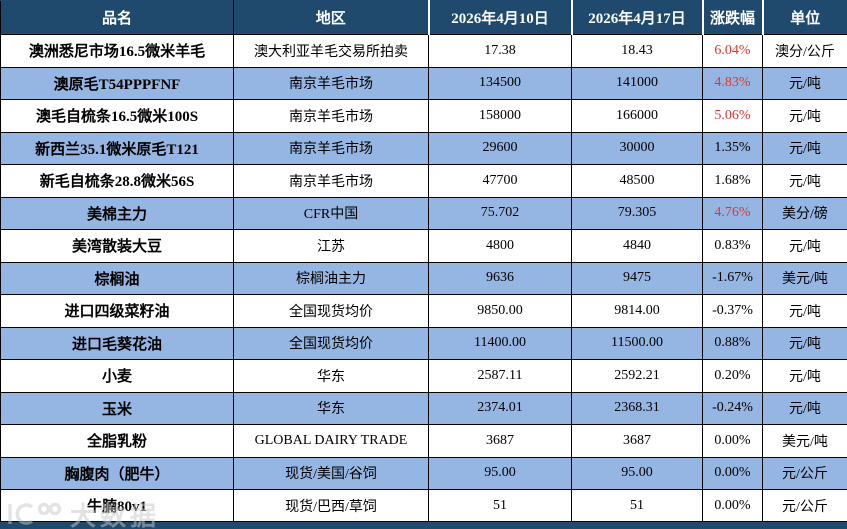 The height and width of the screenshot is (529, 847). What do you see at coordinates (500, 441) in the screenshot?
I see `cell-date1: 3687` at bounding box center [500, 441].